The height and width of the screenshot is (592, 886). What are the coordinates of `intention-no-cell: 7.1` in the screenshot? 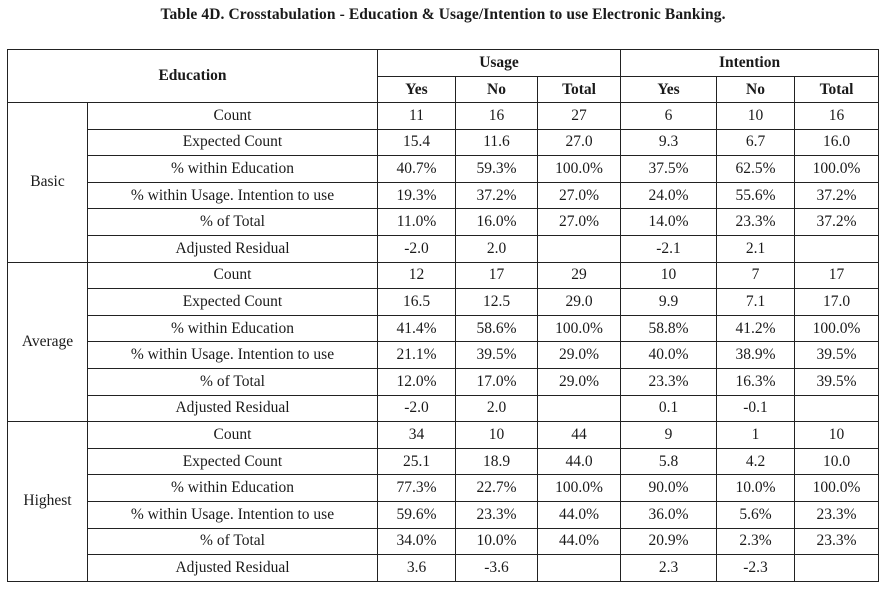 It's located at (756, 302).